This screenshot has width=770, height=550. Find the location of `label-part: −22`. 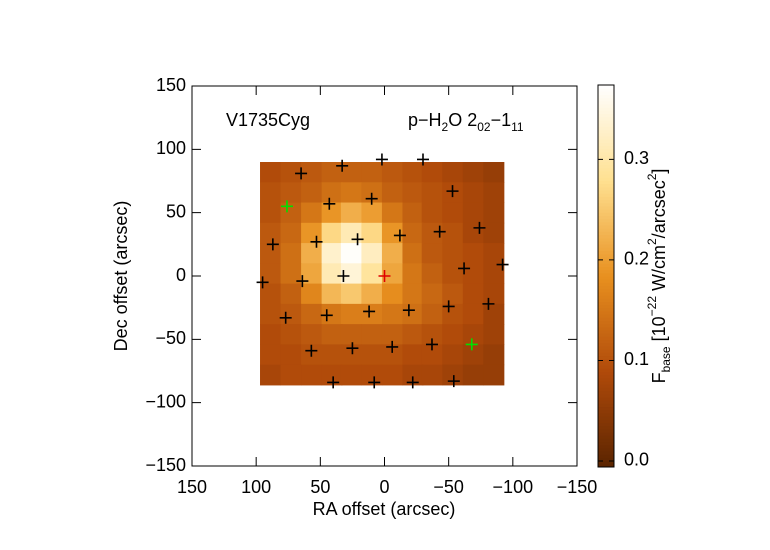

label-part: −22 is located at coordinates (652, 306).